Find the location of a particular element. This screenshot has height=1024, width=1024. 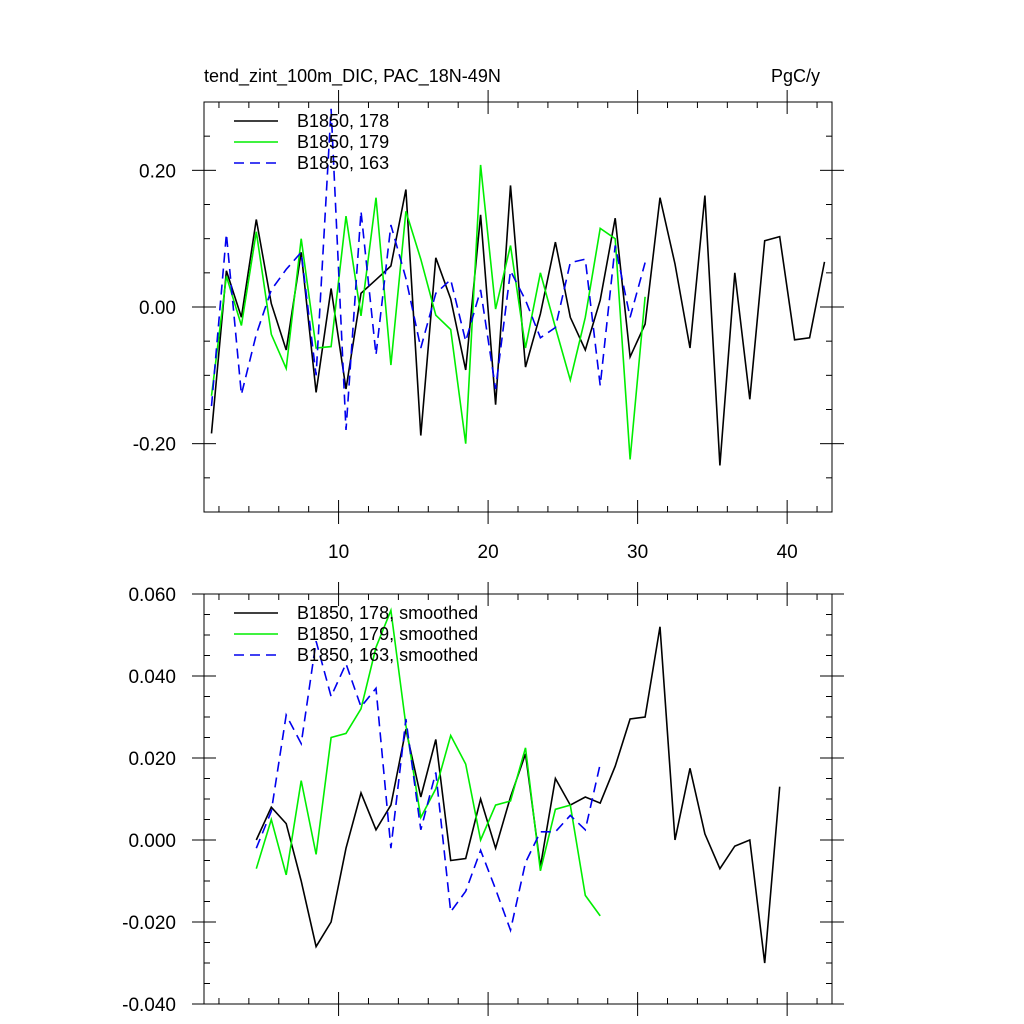

y-tick-label: 0.060 is located at coordinates (152, 595).